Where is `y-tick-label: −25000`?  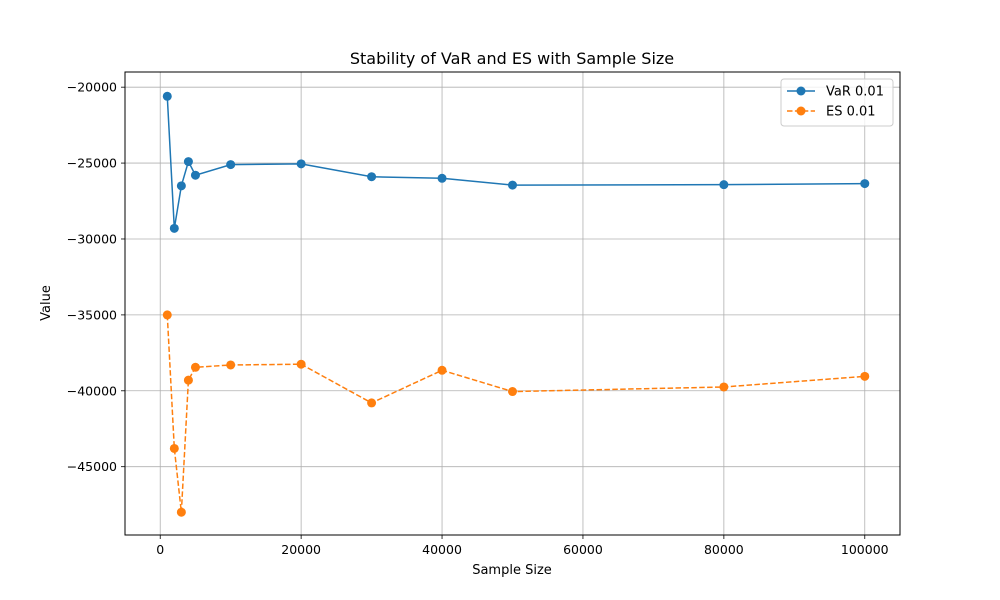
y-tick-label: −25000 is located at coordinates (92, 163).